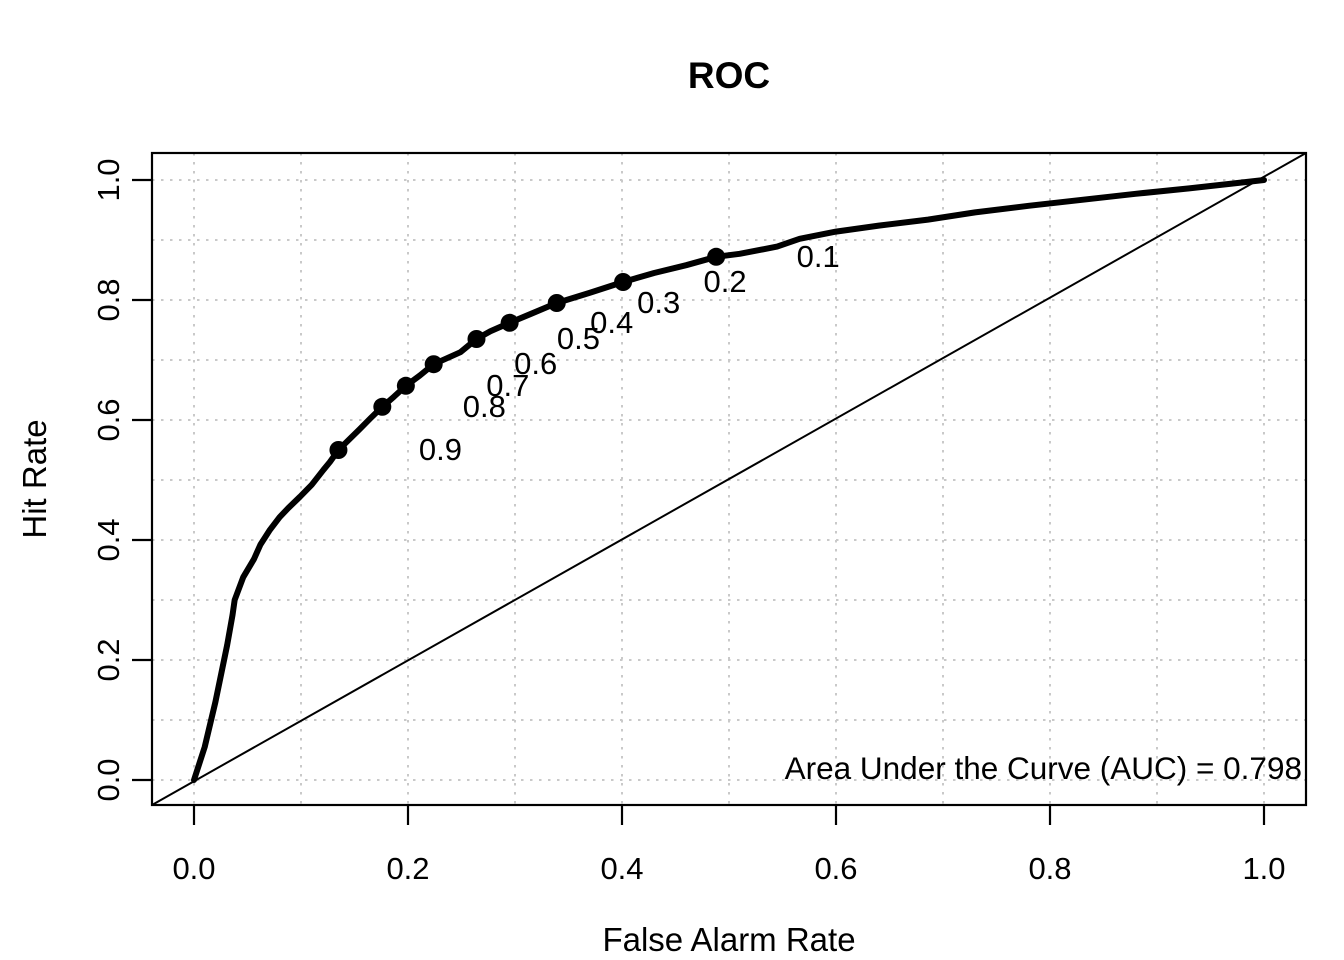  Describe the element at coordinates (621, 868) in the screenshot. I see `x-axis-tick-label: 0.4` at that location.